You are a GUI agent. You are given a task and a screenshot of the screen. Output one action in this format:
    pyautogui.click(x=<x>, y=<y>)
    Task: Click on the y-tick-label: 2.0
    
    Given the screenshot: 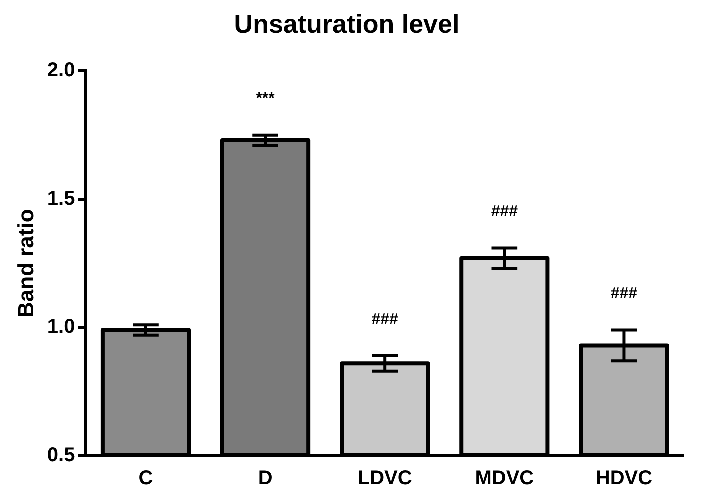 What is the action you would take?
    pyautogui.click(x=61, y=71)
    